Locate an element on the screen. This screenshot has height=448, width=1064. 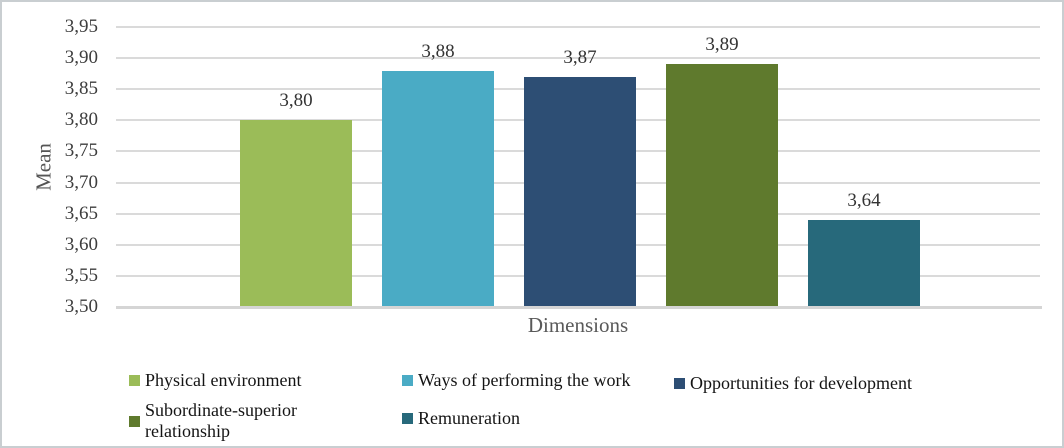
y-tick-label: 3,50 is located at coordinates (81, 306).